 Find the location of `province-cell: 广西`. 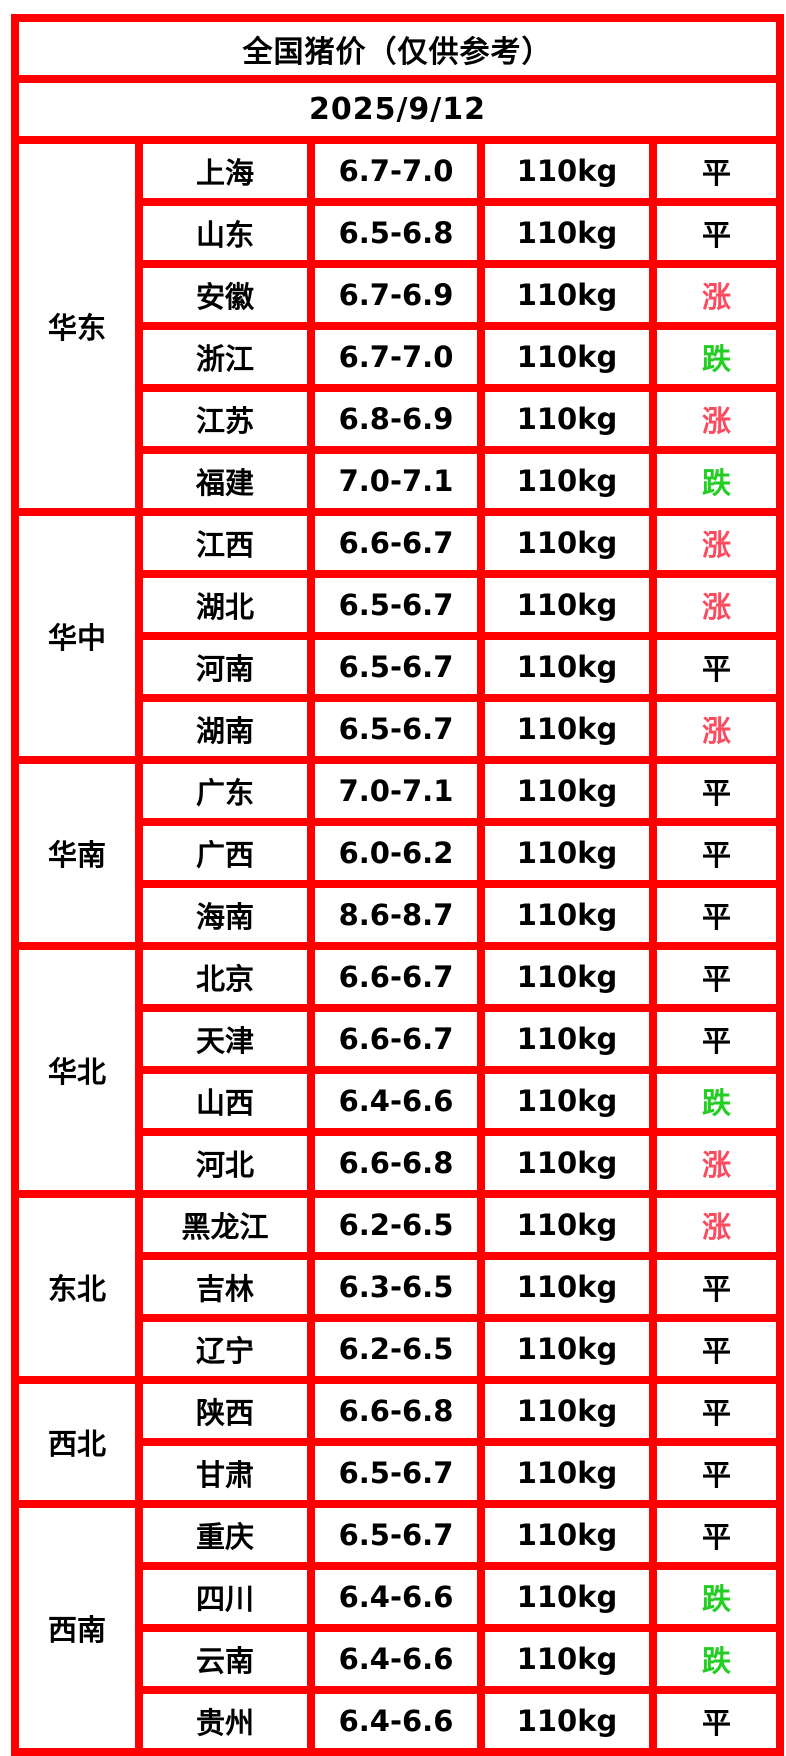

province-cell: 广西 is located at coordinates (225, 853).